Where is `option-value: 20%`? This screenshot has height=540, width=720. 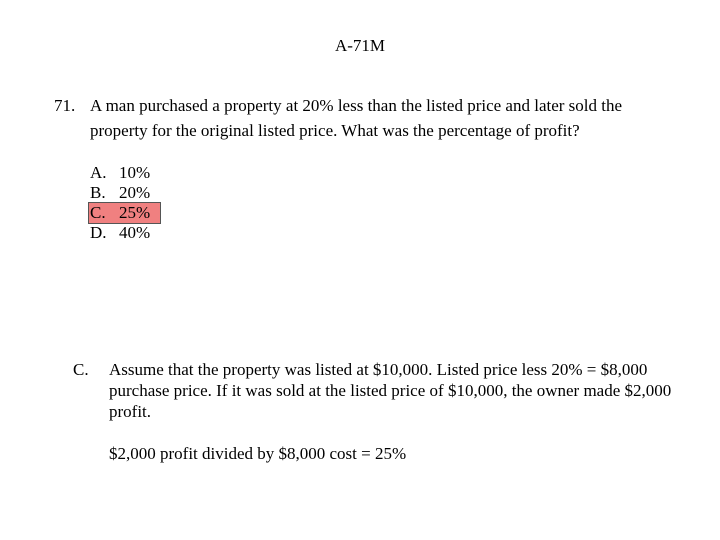
option-value: 20% is located at coordinates (135, 192).